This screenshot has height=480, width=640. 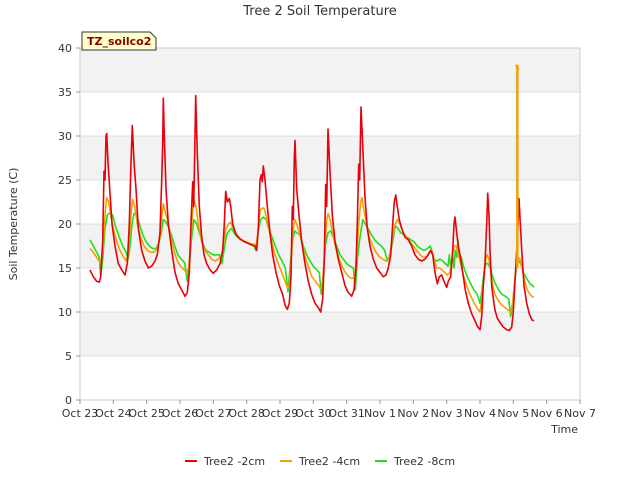 I want to click on legend: Tree2 -2cm Tree2 -4cm Tree2 -8cm, so click(x=320, y=461).